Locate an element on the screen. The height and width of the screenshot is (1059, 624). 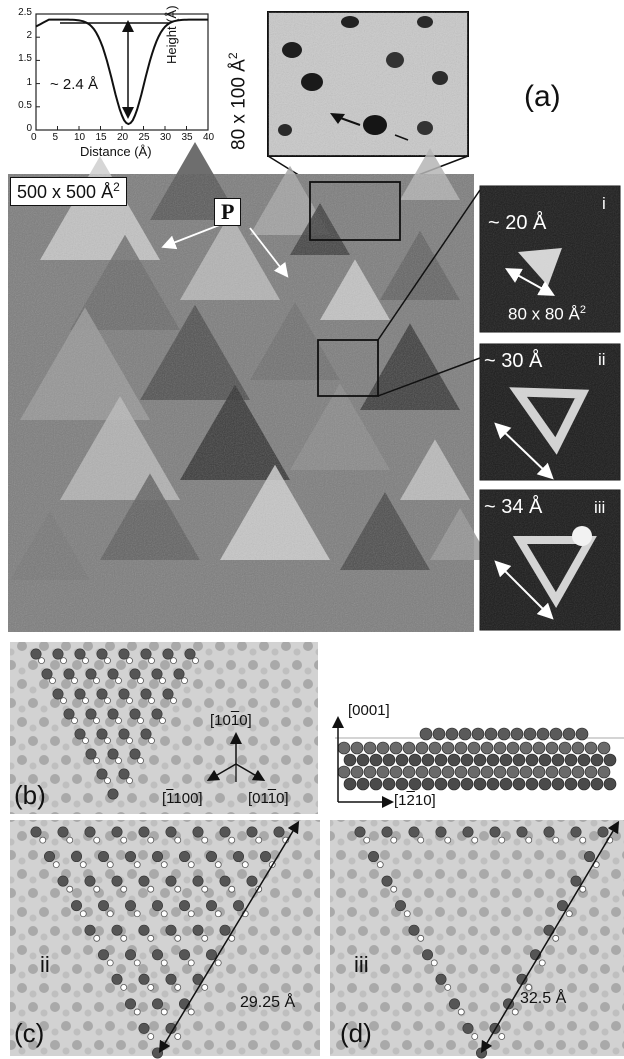
x-tick-label: 35 is located at coordinates (187, 137).